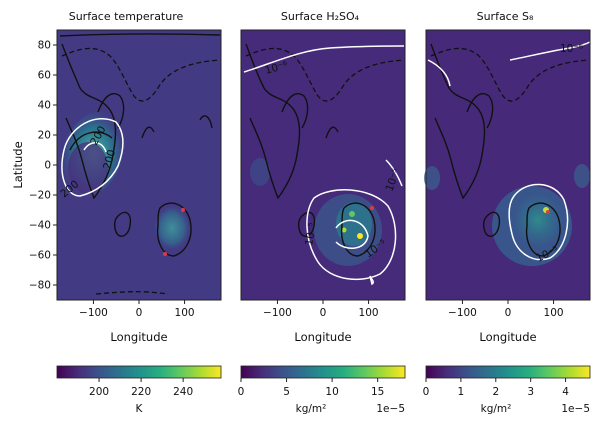 The image size is (596, 421). I want to click on heat-field, so click(124, 179).